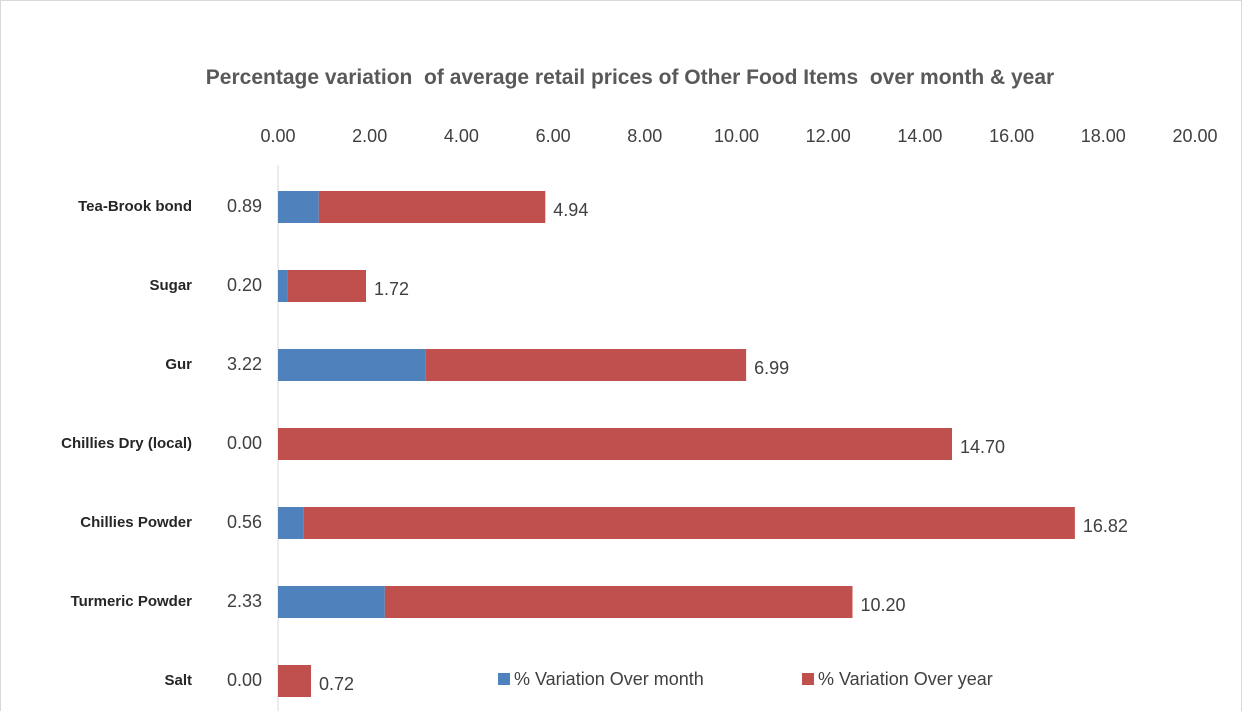 The image size is (1243, 711). I want to click on legend-label: % Variation Over month, so click(609, 679).